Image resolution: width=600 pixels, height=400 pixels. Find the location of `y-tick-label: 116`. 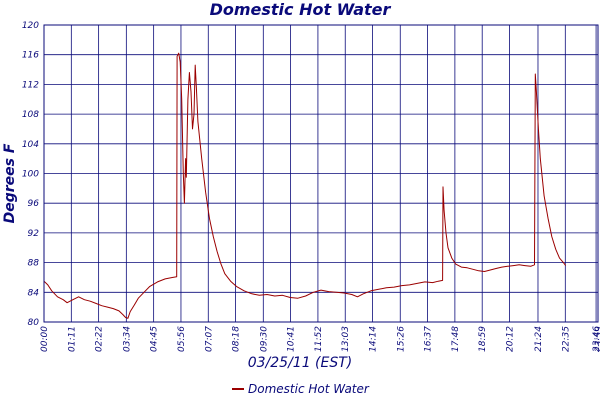

y-tick-label: 116 is located at coordinates (30, 56).